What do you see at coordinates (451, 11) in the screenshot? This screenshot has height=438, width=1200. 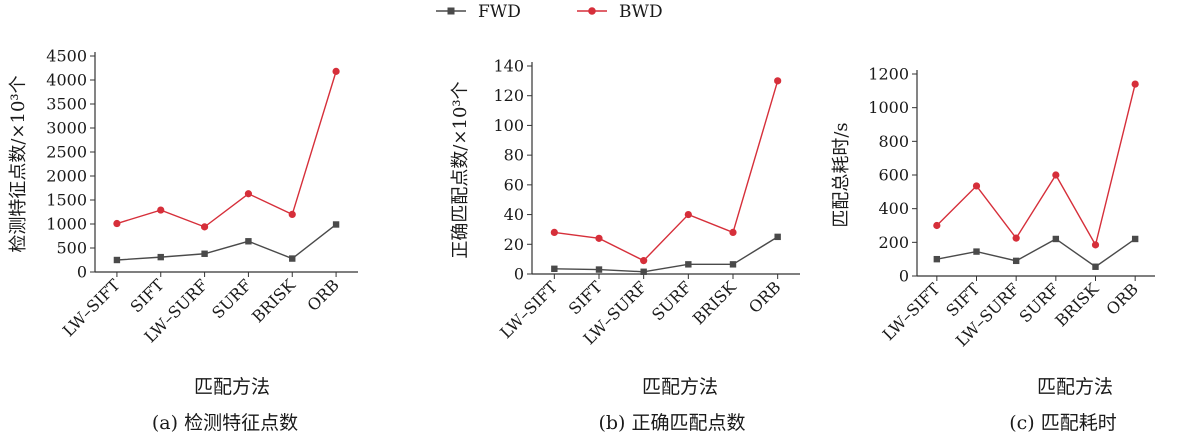 I see `legend-square-marker` at bounding box center [451, 11].